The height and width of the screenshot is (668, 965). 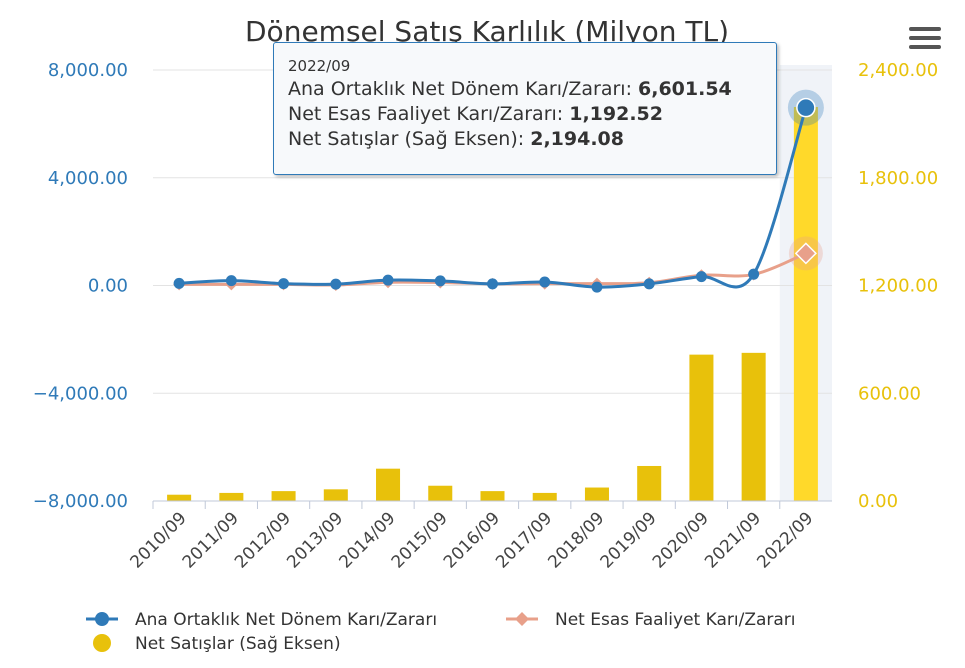 What do you see at coordinates (211, 540) in the screenshot?
I see `x-tick-label: 2011/09` at bounding box center [211, 540].